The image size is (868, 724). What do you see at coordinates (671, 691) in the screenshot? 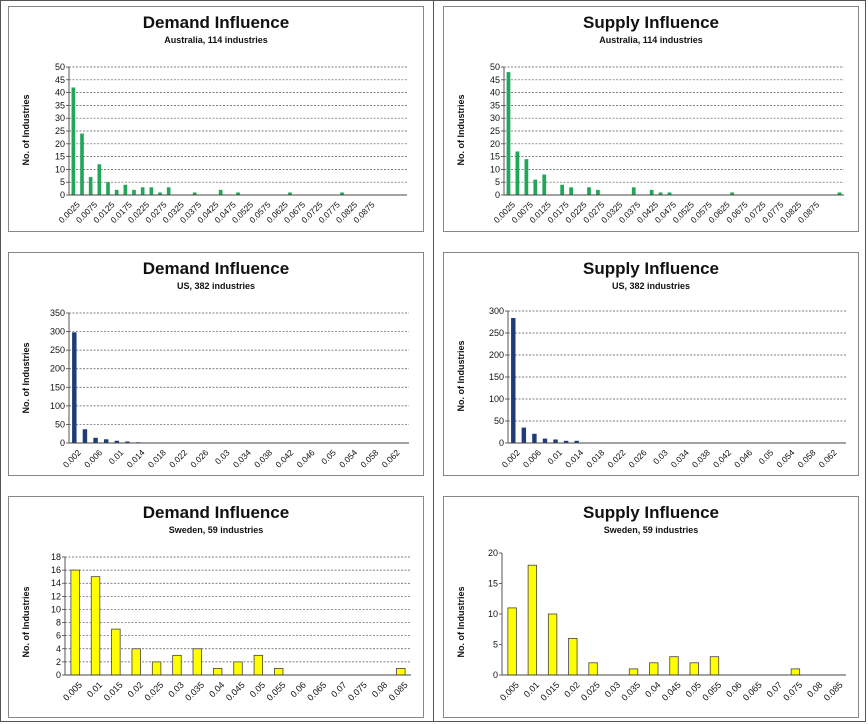
I see `x-tick-label: 0.045` at bounding box center [671, 691].